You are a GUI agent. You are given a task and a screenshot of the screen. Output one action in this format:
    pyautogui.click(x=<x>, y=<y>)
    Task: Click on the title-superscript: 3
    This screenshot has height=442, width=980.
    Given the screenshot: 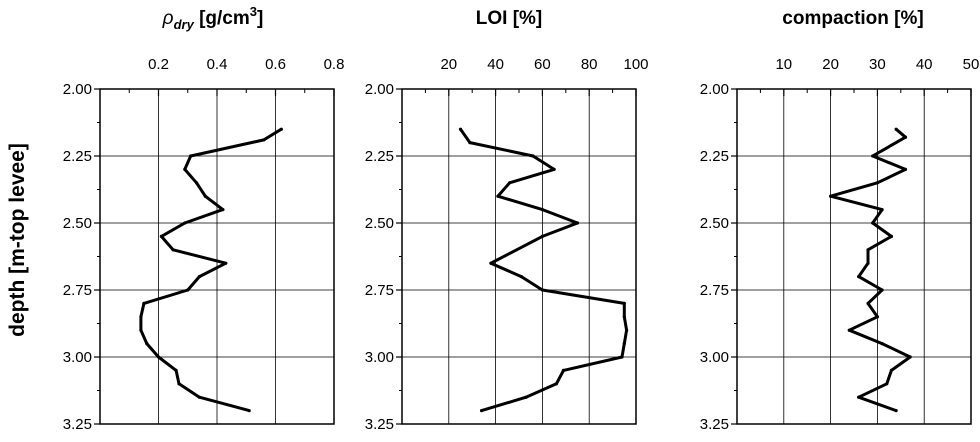 What is the action you would take?
    pyautogui.click(x=253, y=11)
    